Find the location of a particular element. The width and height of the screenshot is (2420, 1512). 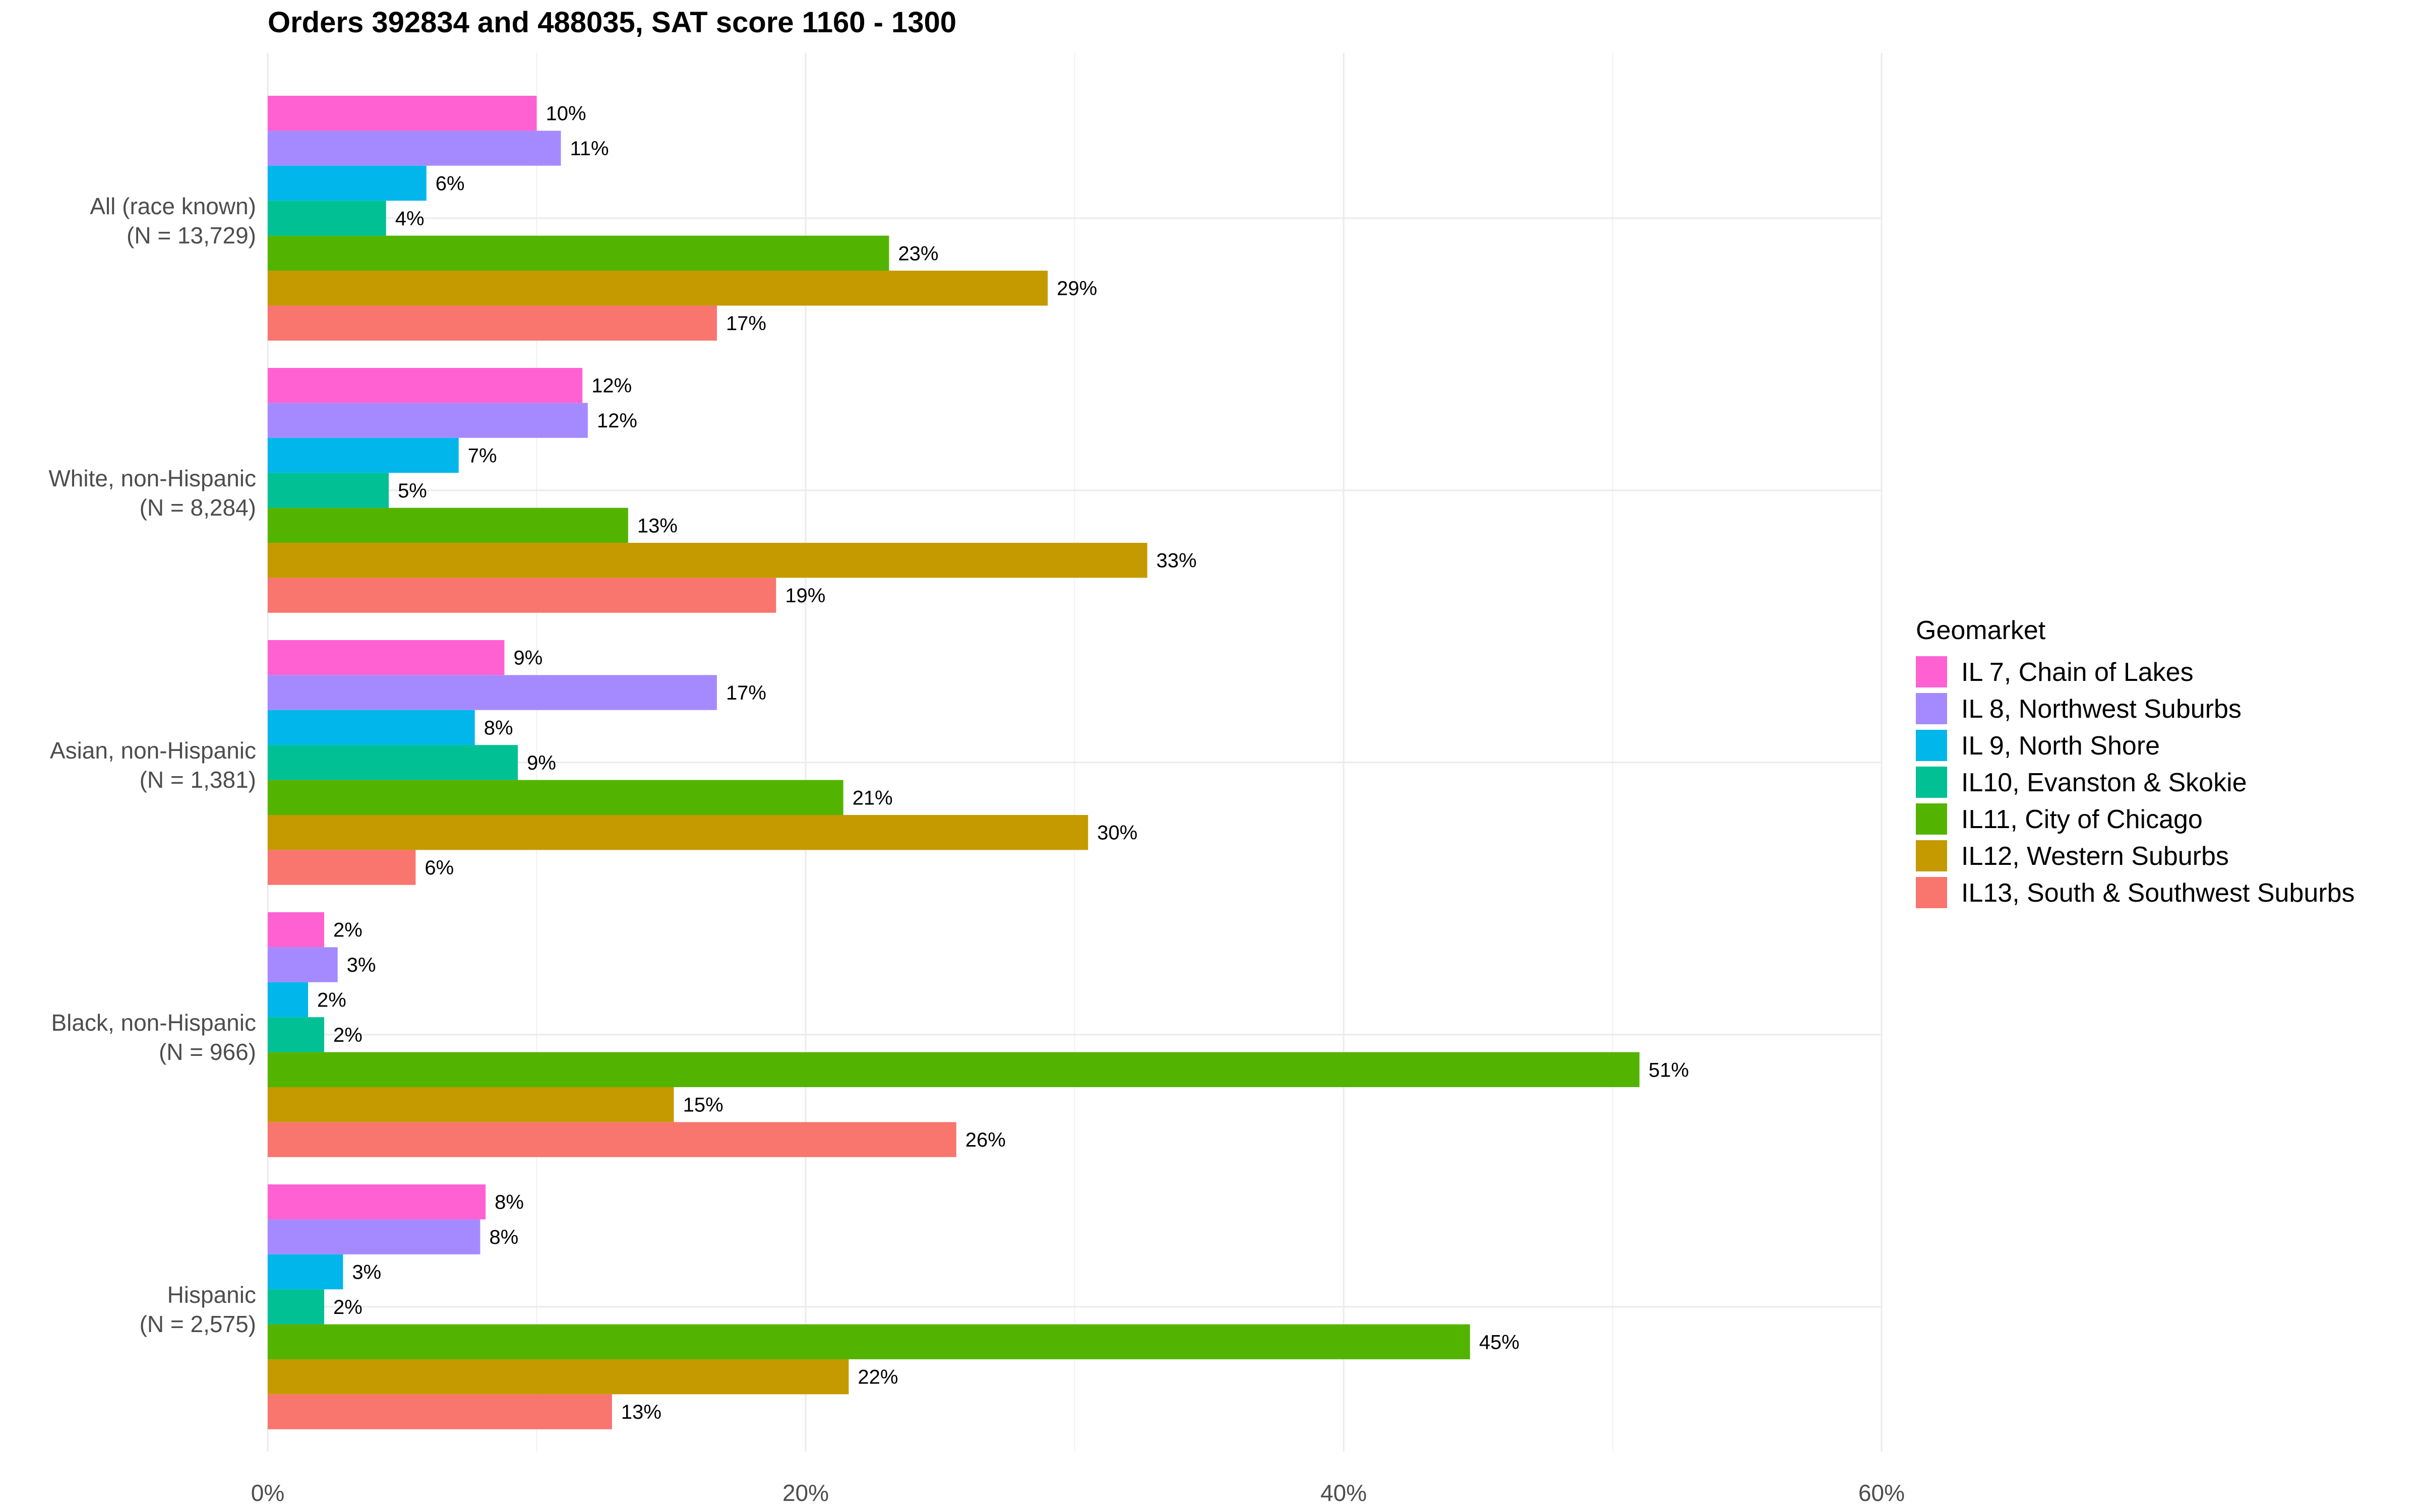

category-n-label: (N = 1,381) is located at coordinates (198, 780).